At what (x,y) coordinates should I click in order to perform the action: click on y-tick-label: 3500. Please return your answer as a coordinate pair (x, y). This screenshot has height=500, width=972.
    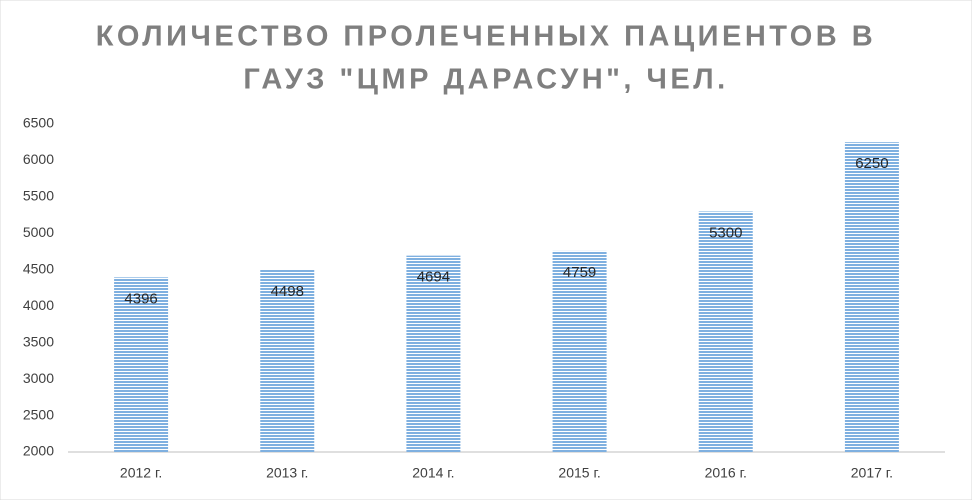
    Looking at the image, I should click on (38, 341).